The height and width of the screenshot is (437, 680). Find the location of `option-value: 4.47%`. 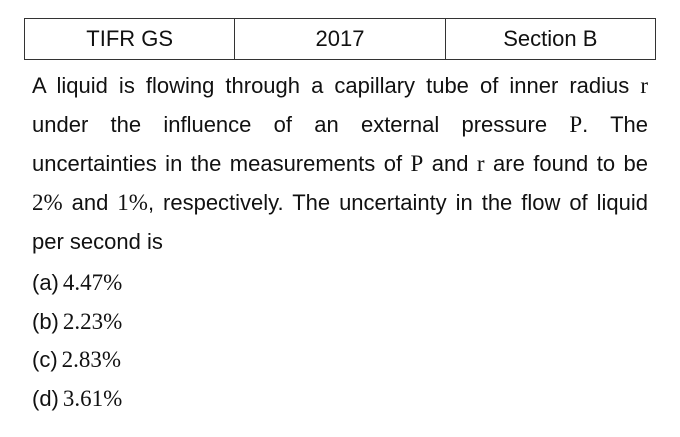

option-value: 4.47% is located at coordinates (92, 282).